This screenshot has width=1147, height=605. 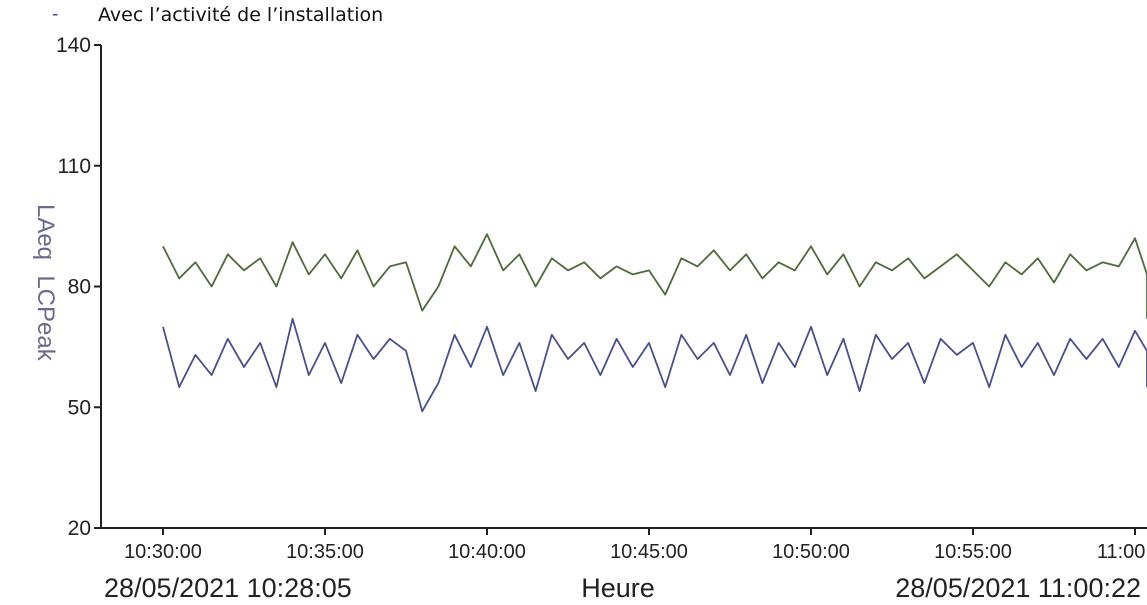 What do you see at coordinates (811, 552) in the screenshot?
I see `x-tick-label: 10:50:00` at bounding box center [811, 552].